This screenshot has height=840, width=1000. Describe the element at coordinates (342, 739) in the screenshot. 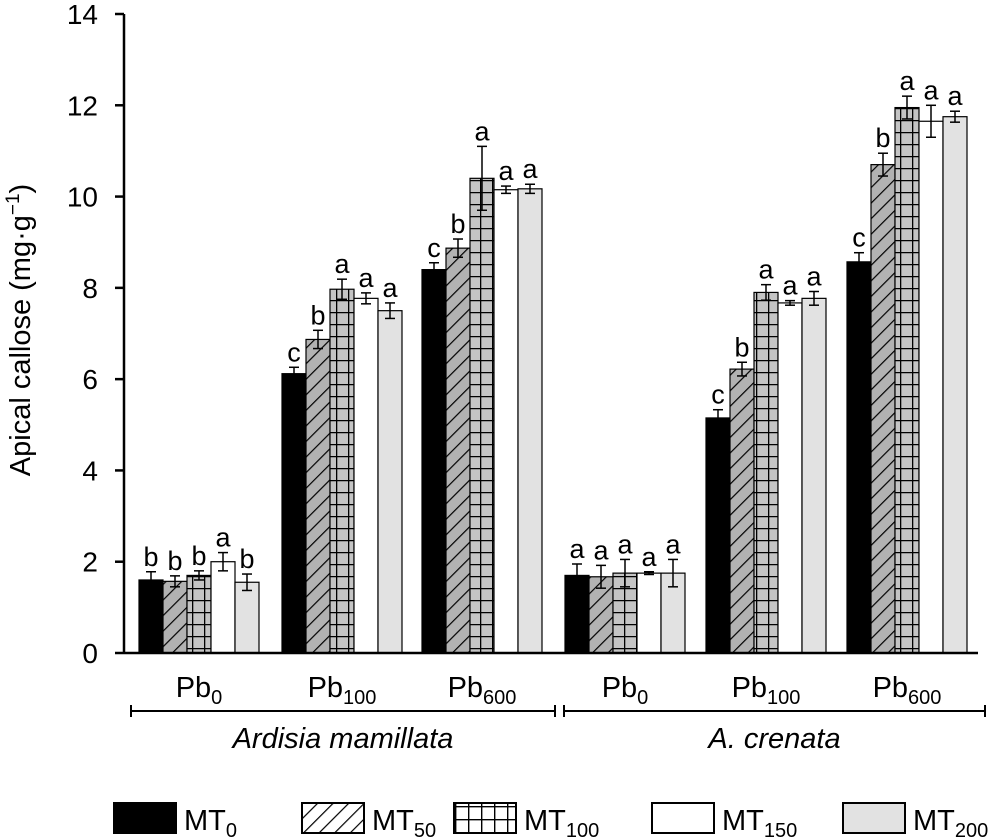

I see `group-label: Ardisia mamillata` at that location.